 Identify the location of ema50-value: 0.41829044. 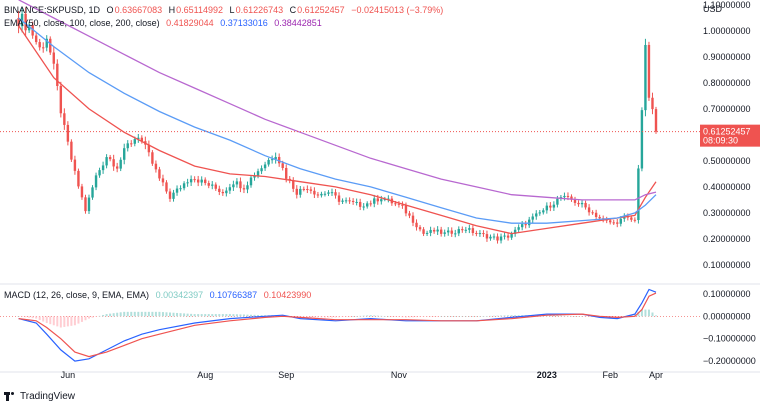
(190, 23).